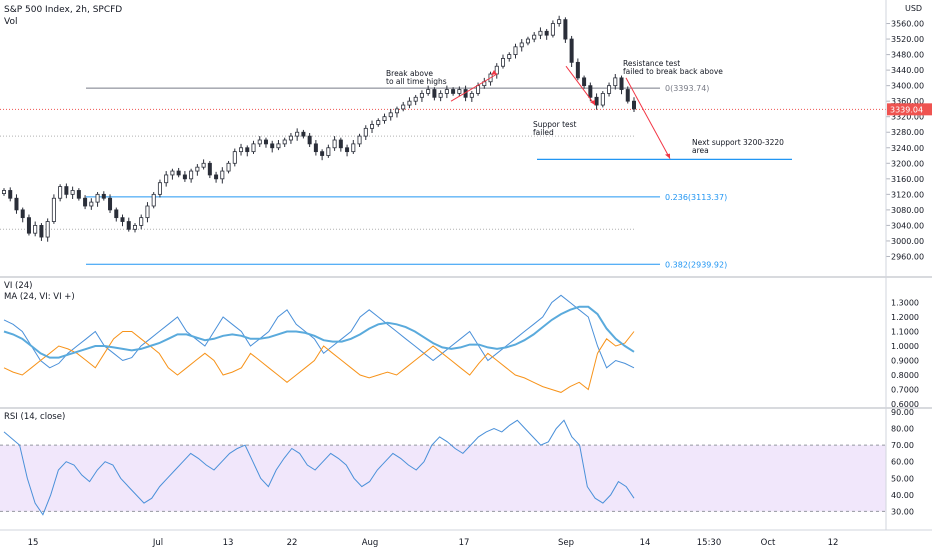 The height and width of the screenshot is (550, 932). Describe the element at coordinates (319, 467) in the screenshot. I see `rsi-line` at that location.